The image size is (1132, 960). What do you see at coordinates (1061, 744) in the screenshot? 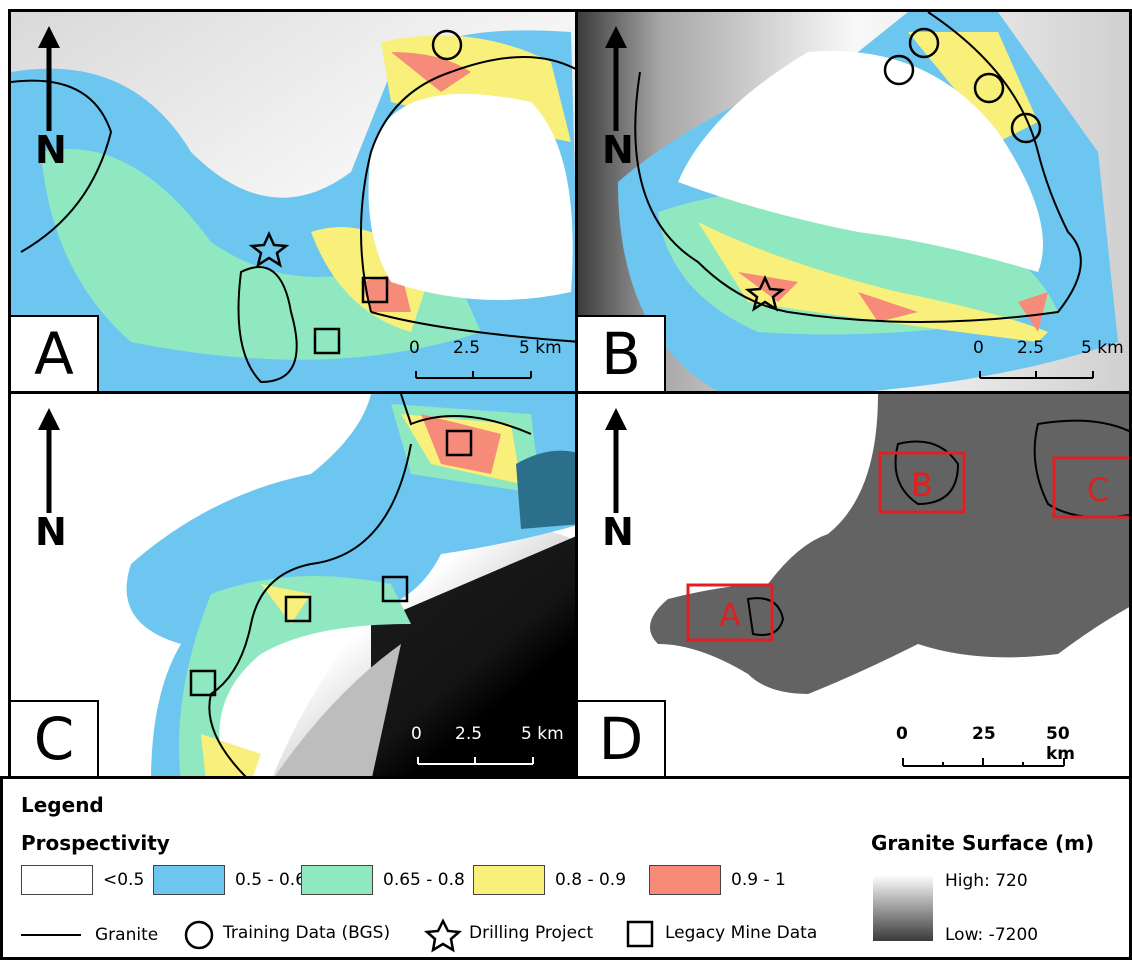
I see `scale-label-max: 50 km` at bounding box center [1061, 744].